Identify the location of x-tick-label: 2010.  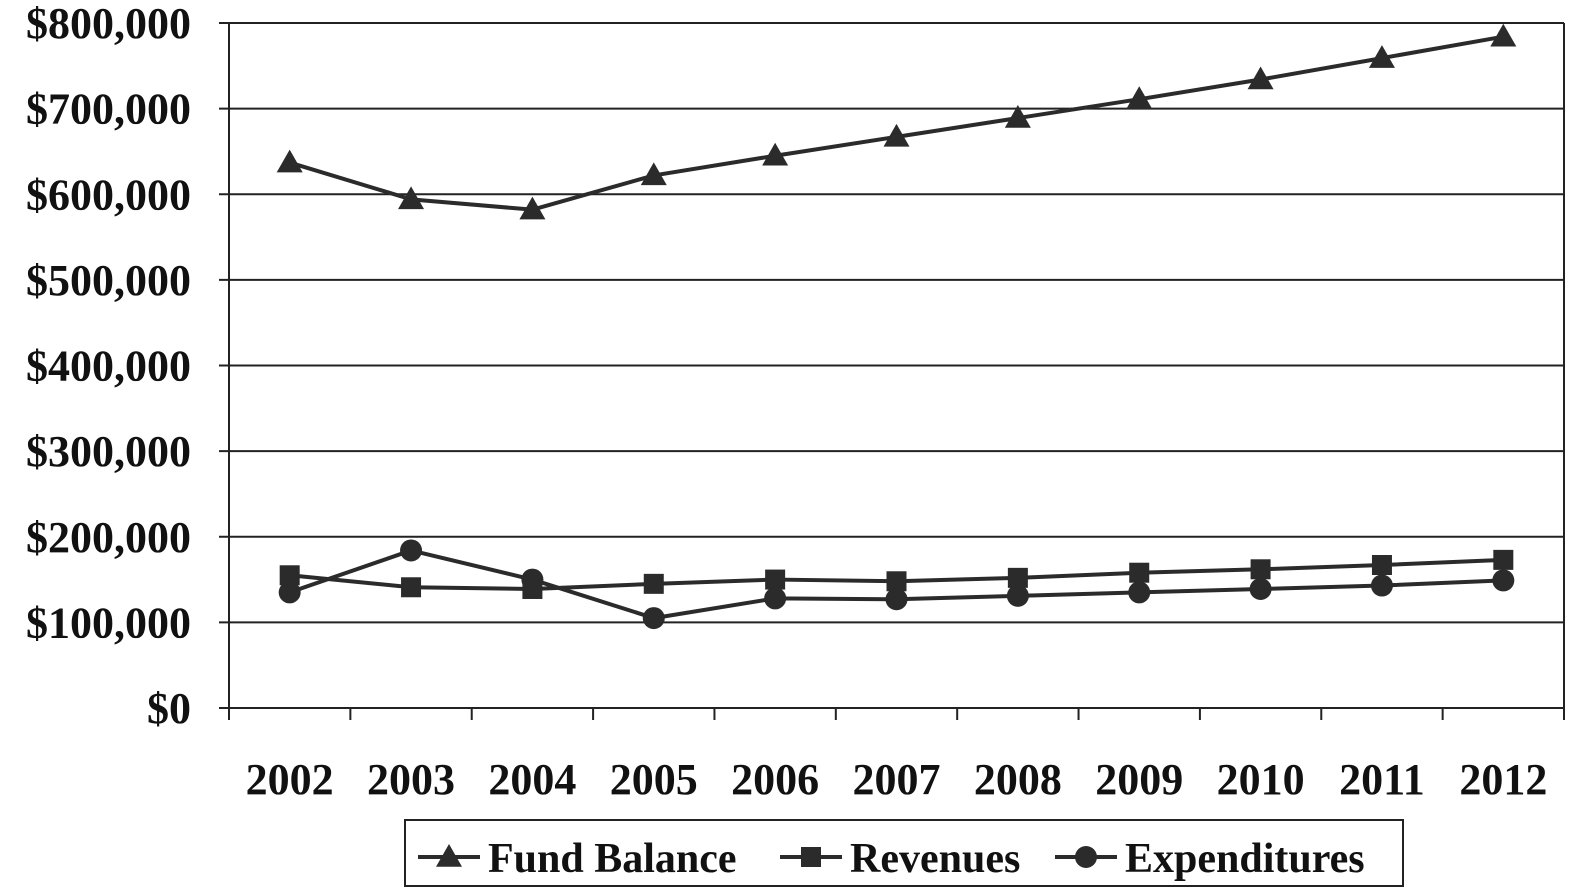
(1261, 779).